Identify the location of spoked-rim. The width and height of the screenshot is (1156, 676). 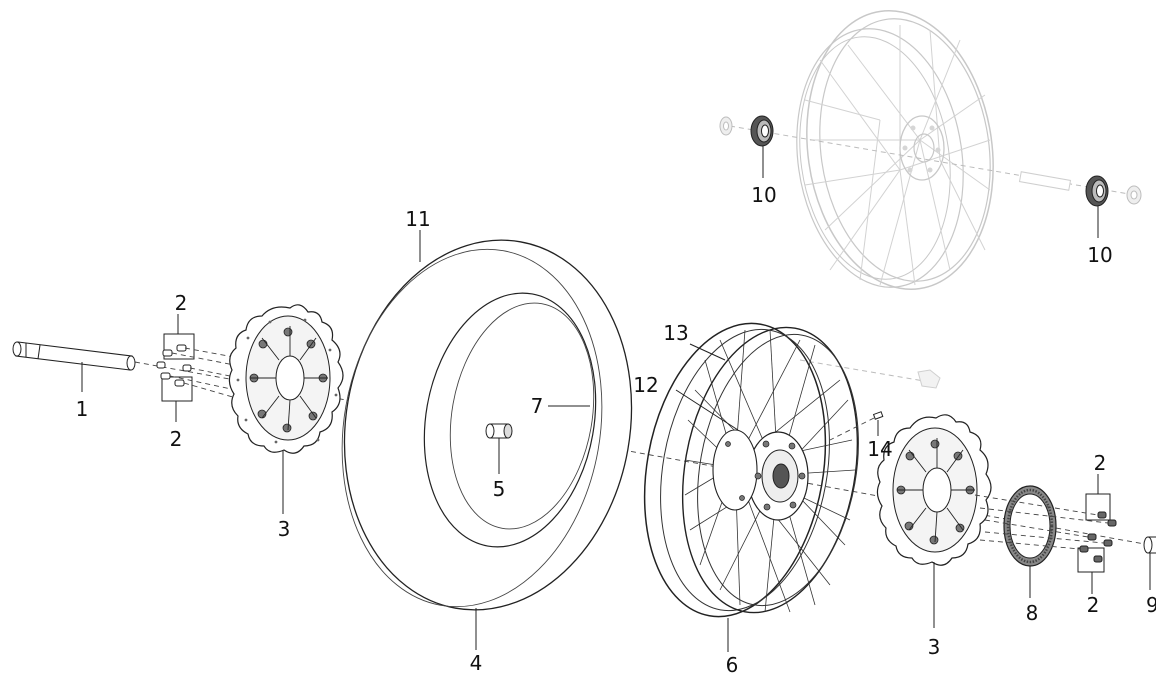
(751, 470).